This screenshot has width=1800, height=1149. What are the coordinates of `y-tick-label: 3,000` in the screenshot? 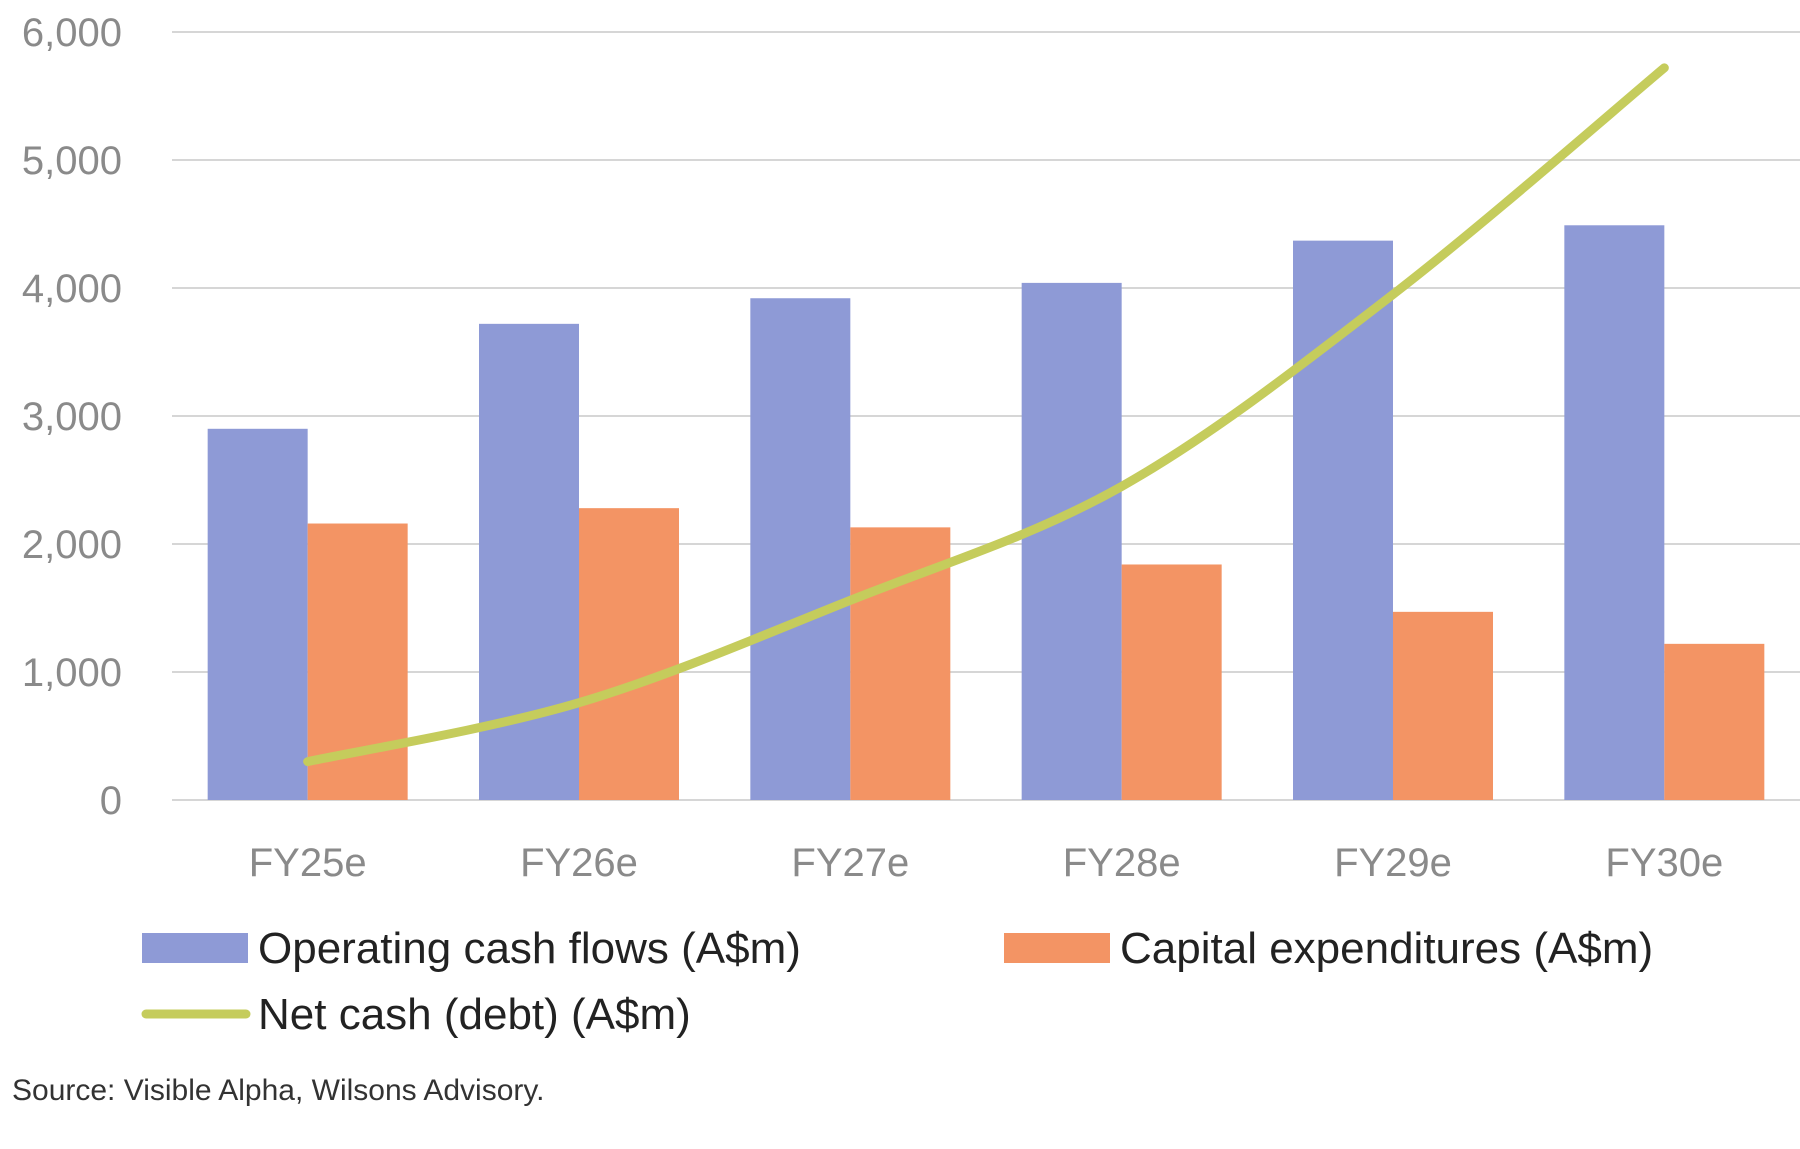 It's located at (72, 417).